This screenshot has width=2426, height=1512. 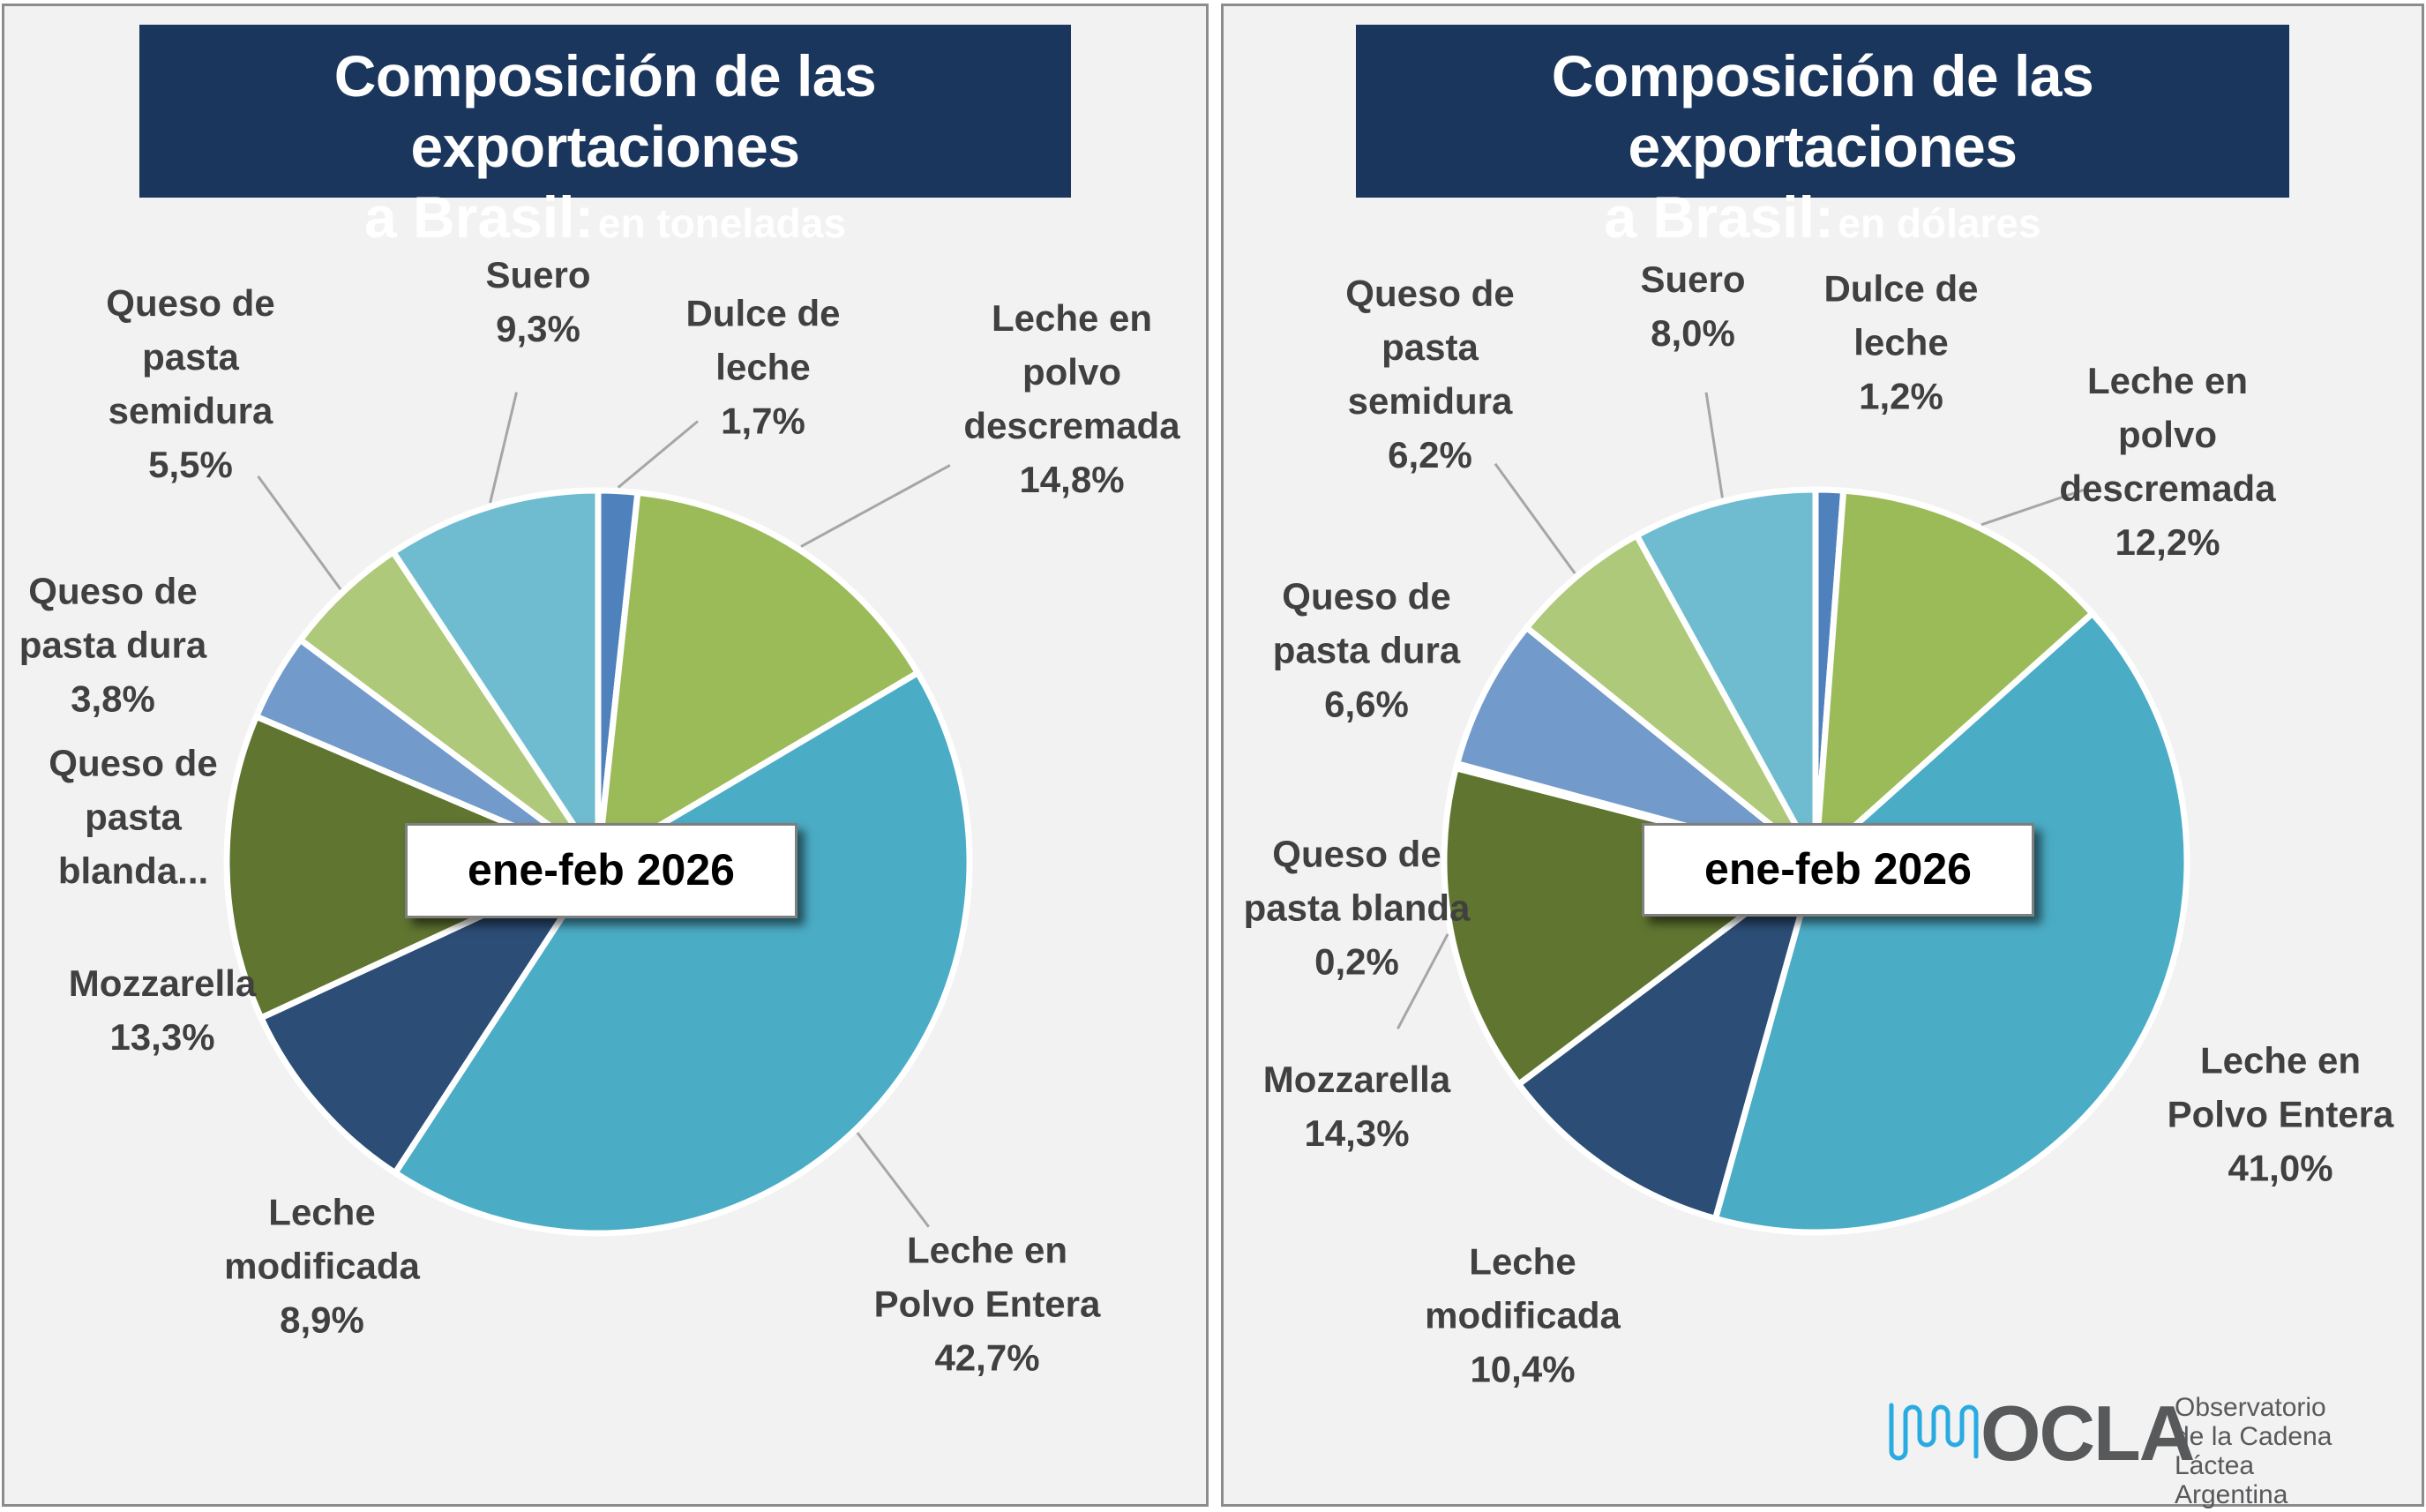 What do you see at coordinates (1692, 306) in the screenshot?
I see `data-label-suero: Suero 8,0%` at bounding box center [1692, 306].